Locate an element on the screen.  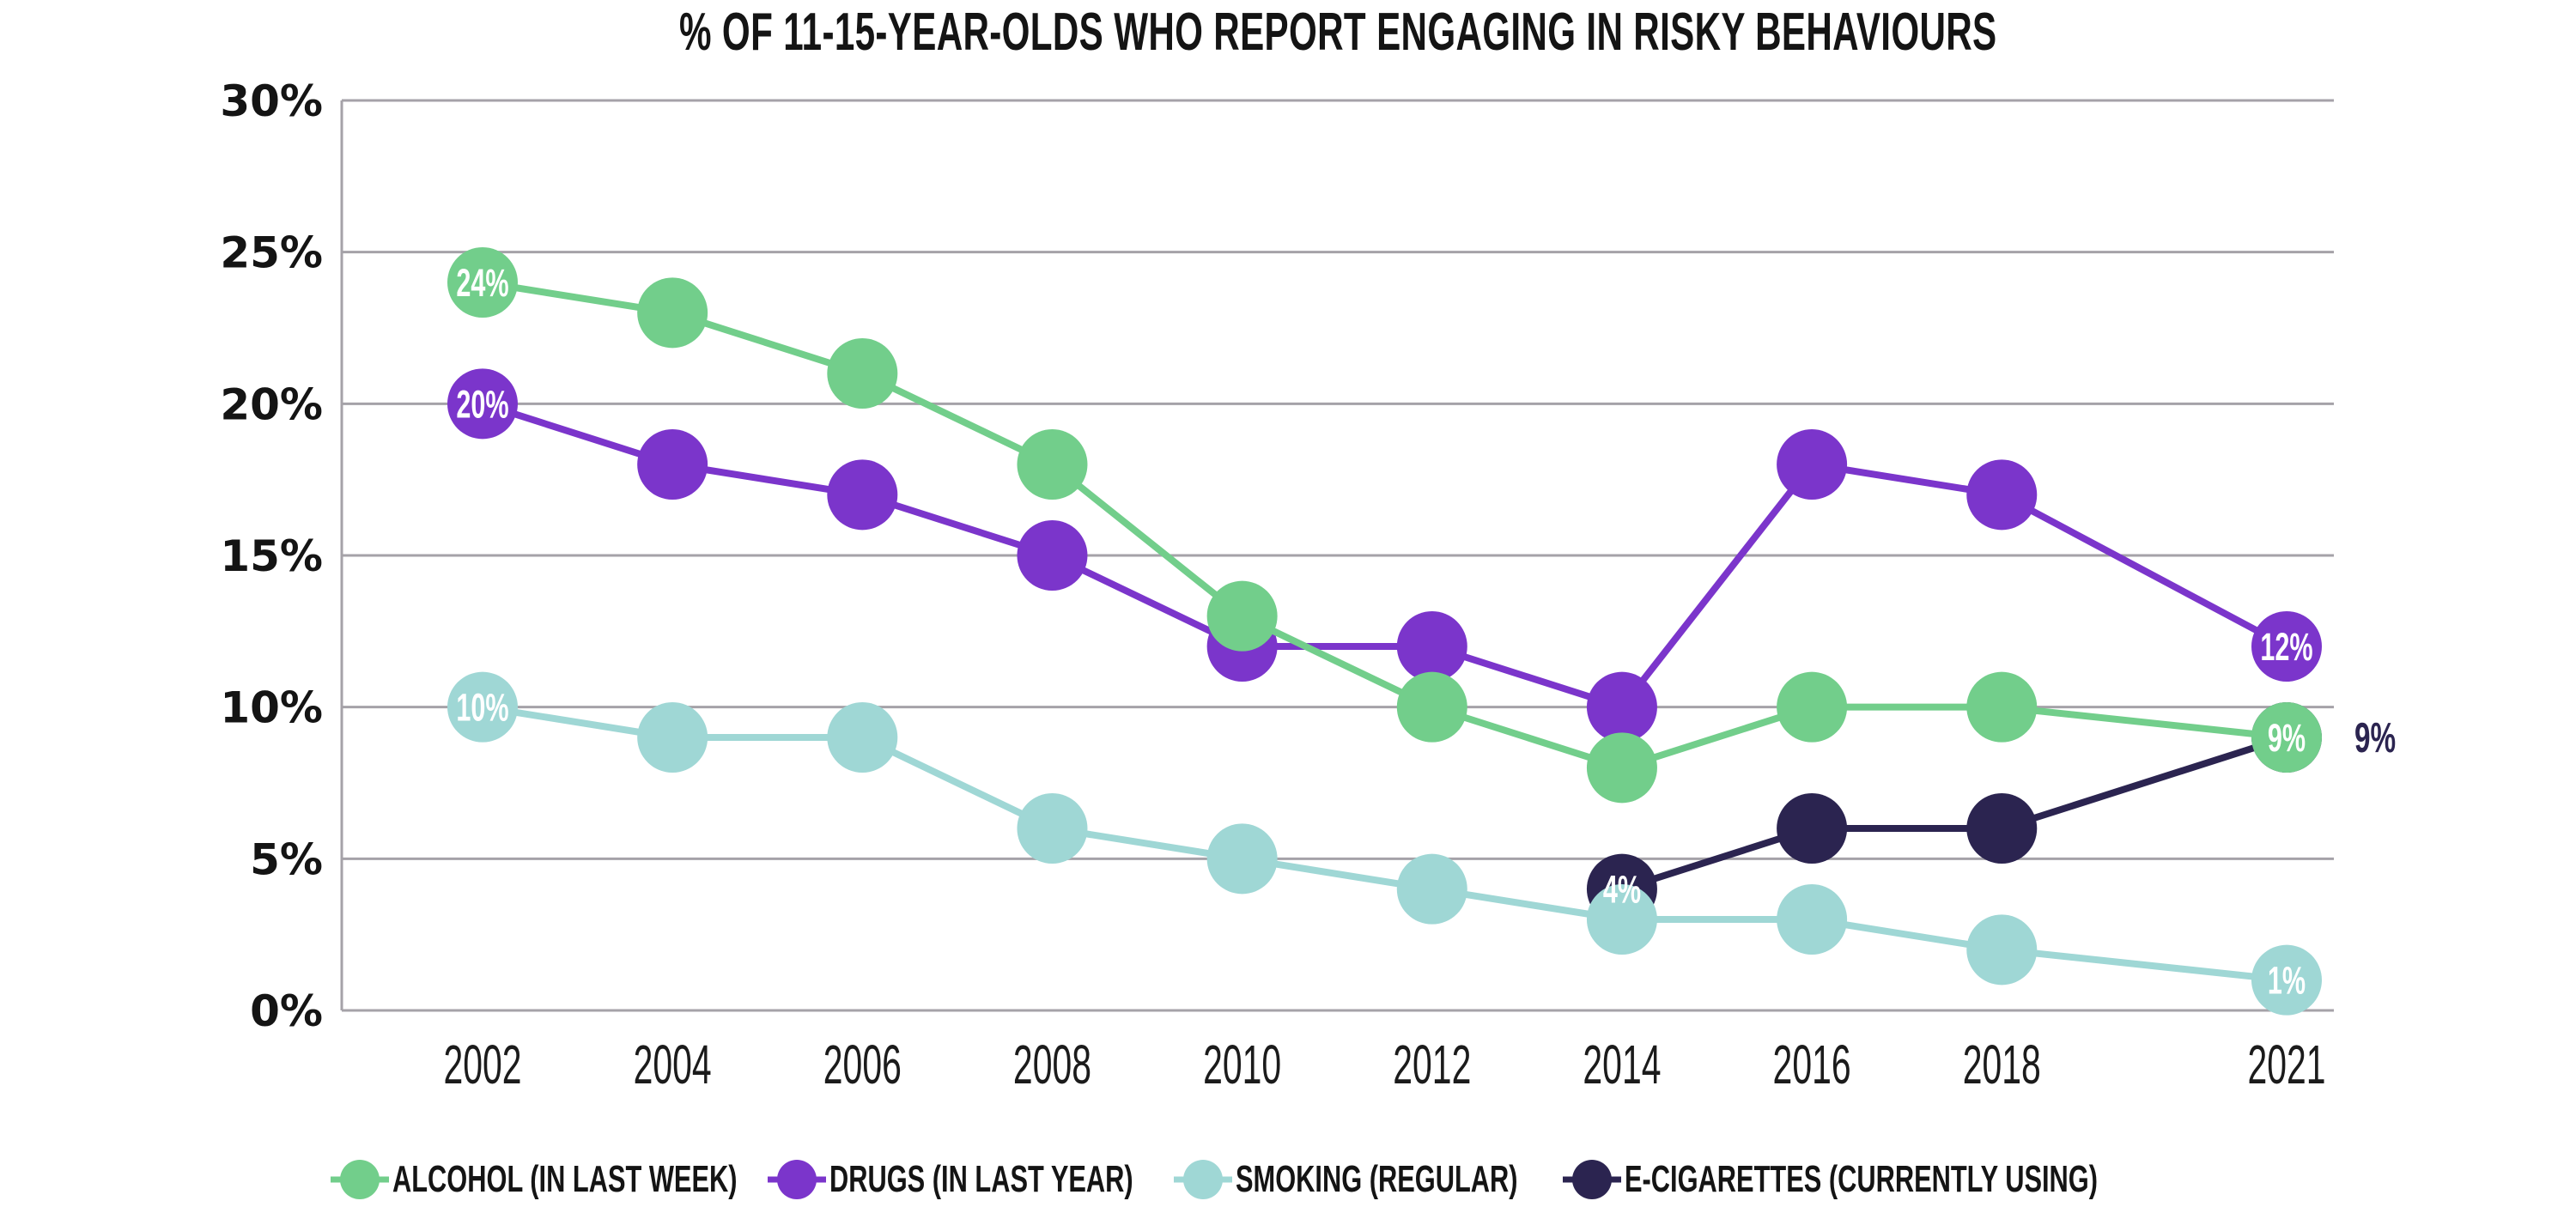
data-point-s2-2018 is located at coordinates (2002, 950).